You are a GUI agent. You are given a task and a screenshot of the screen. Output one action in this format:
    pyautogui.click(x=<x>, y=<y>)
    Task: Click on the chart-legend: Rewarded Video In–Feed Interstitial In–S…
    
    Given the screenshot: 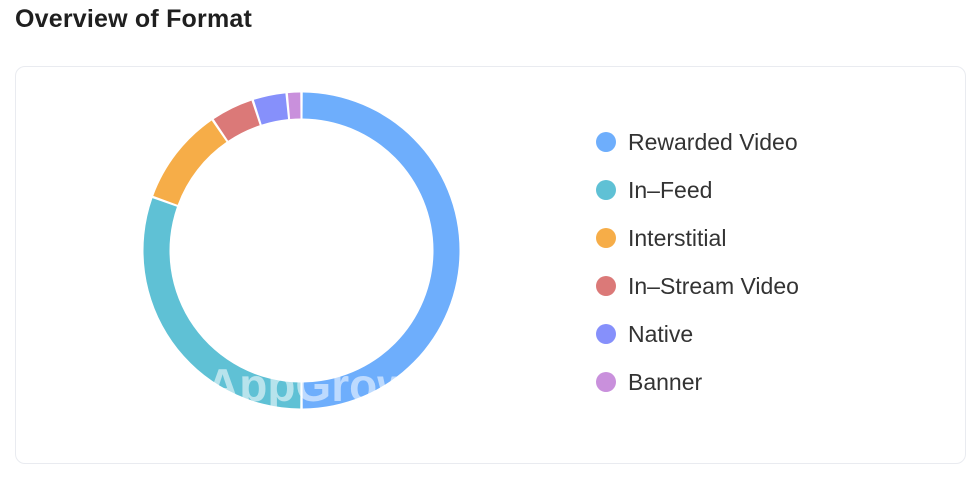 What is the action you would take?
    pyautogui.click(x=697, y=273)
    